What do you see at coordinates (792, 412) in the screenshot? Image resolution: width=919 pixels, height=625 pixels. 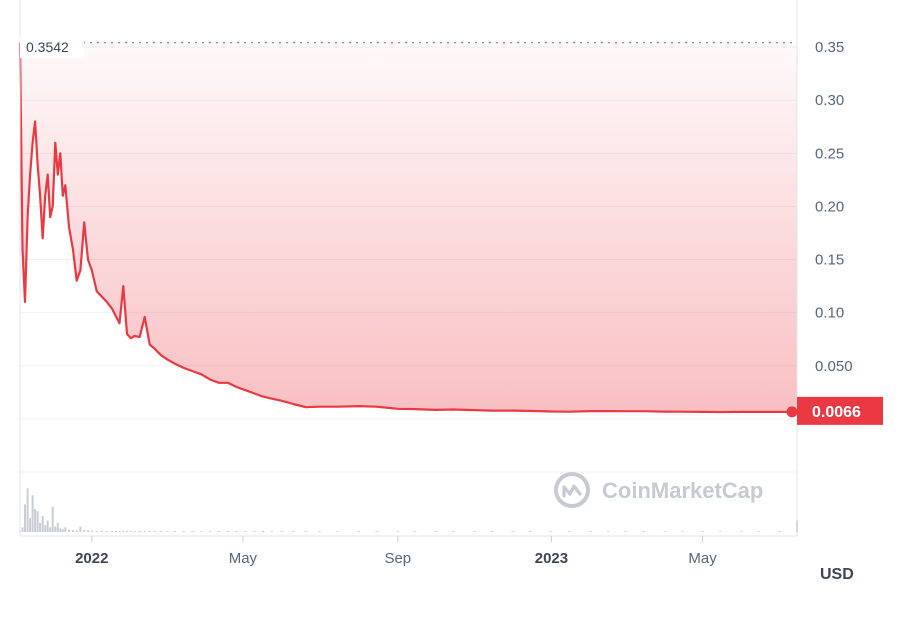 I see `current-price-dot` at bounding box center [792, 412].